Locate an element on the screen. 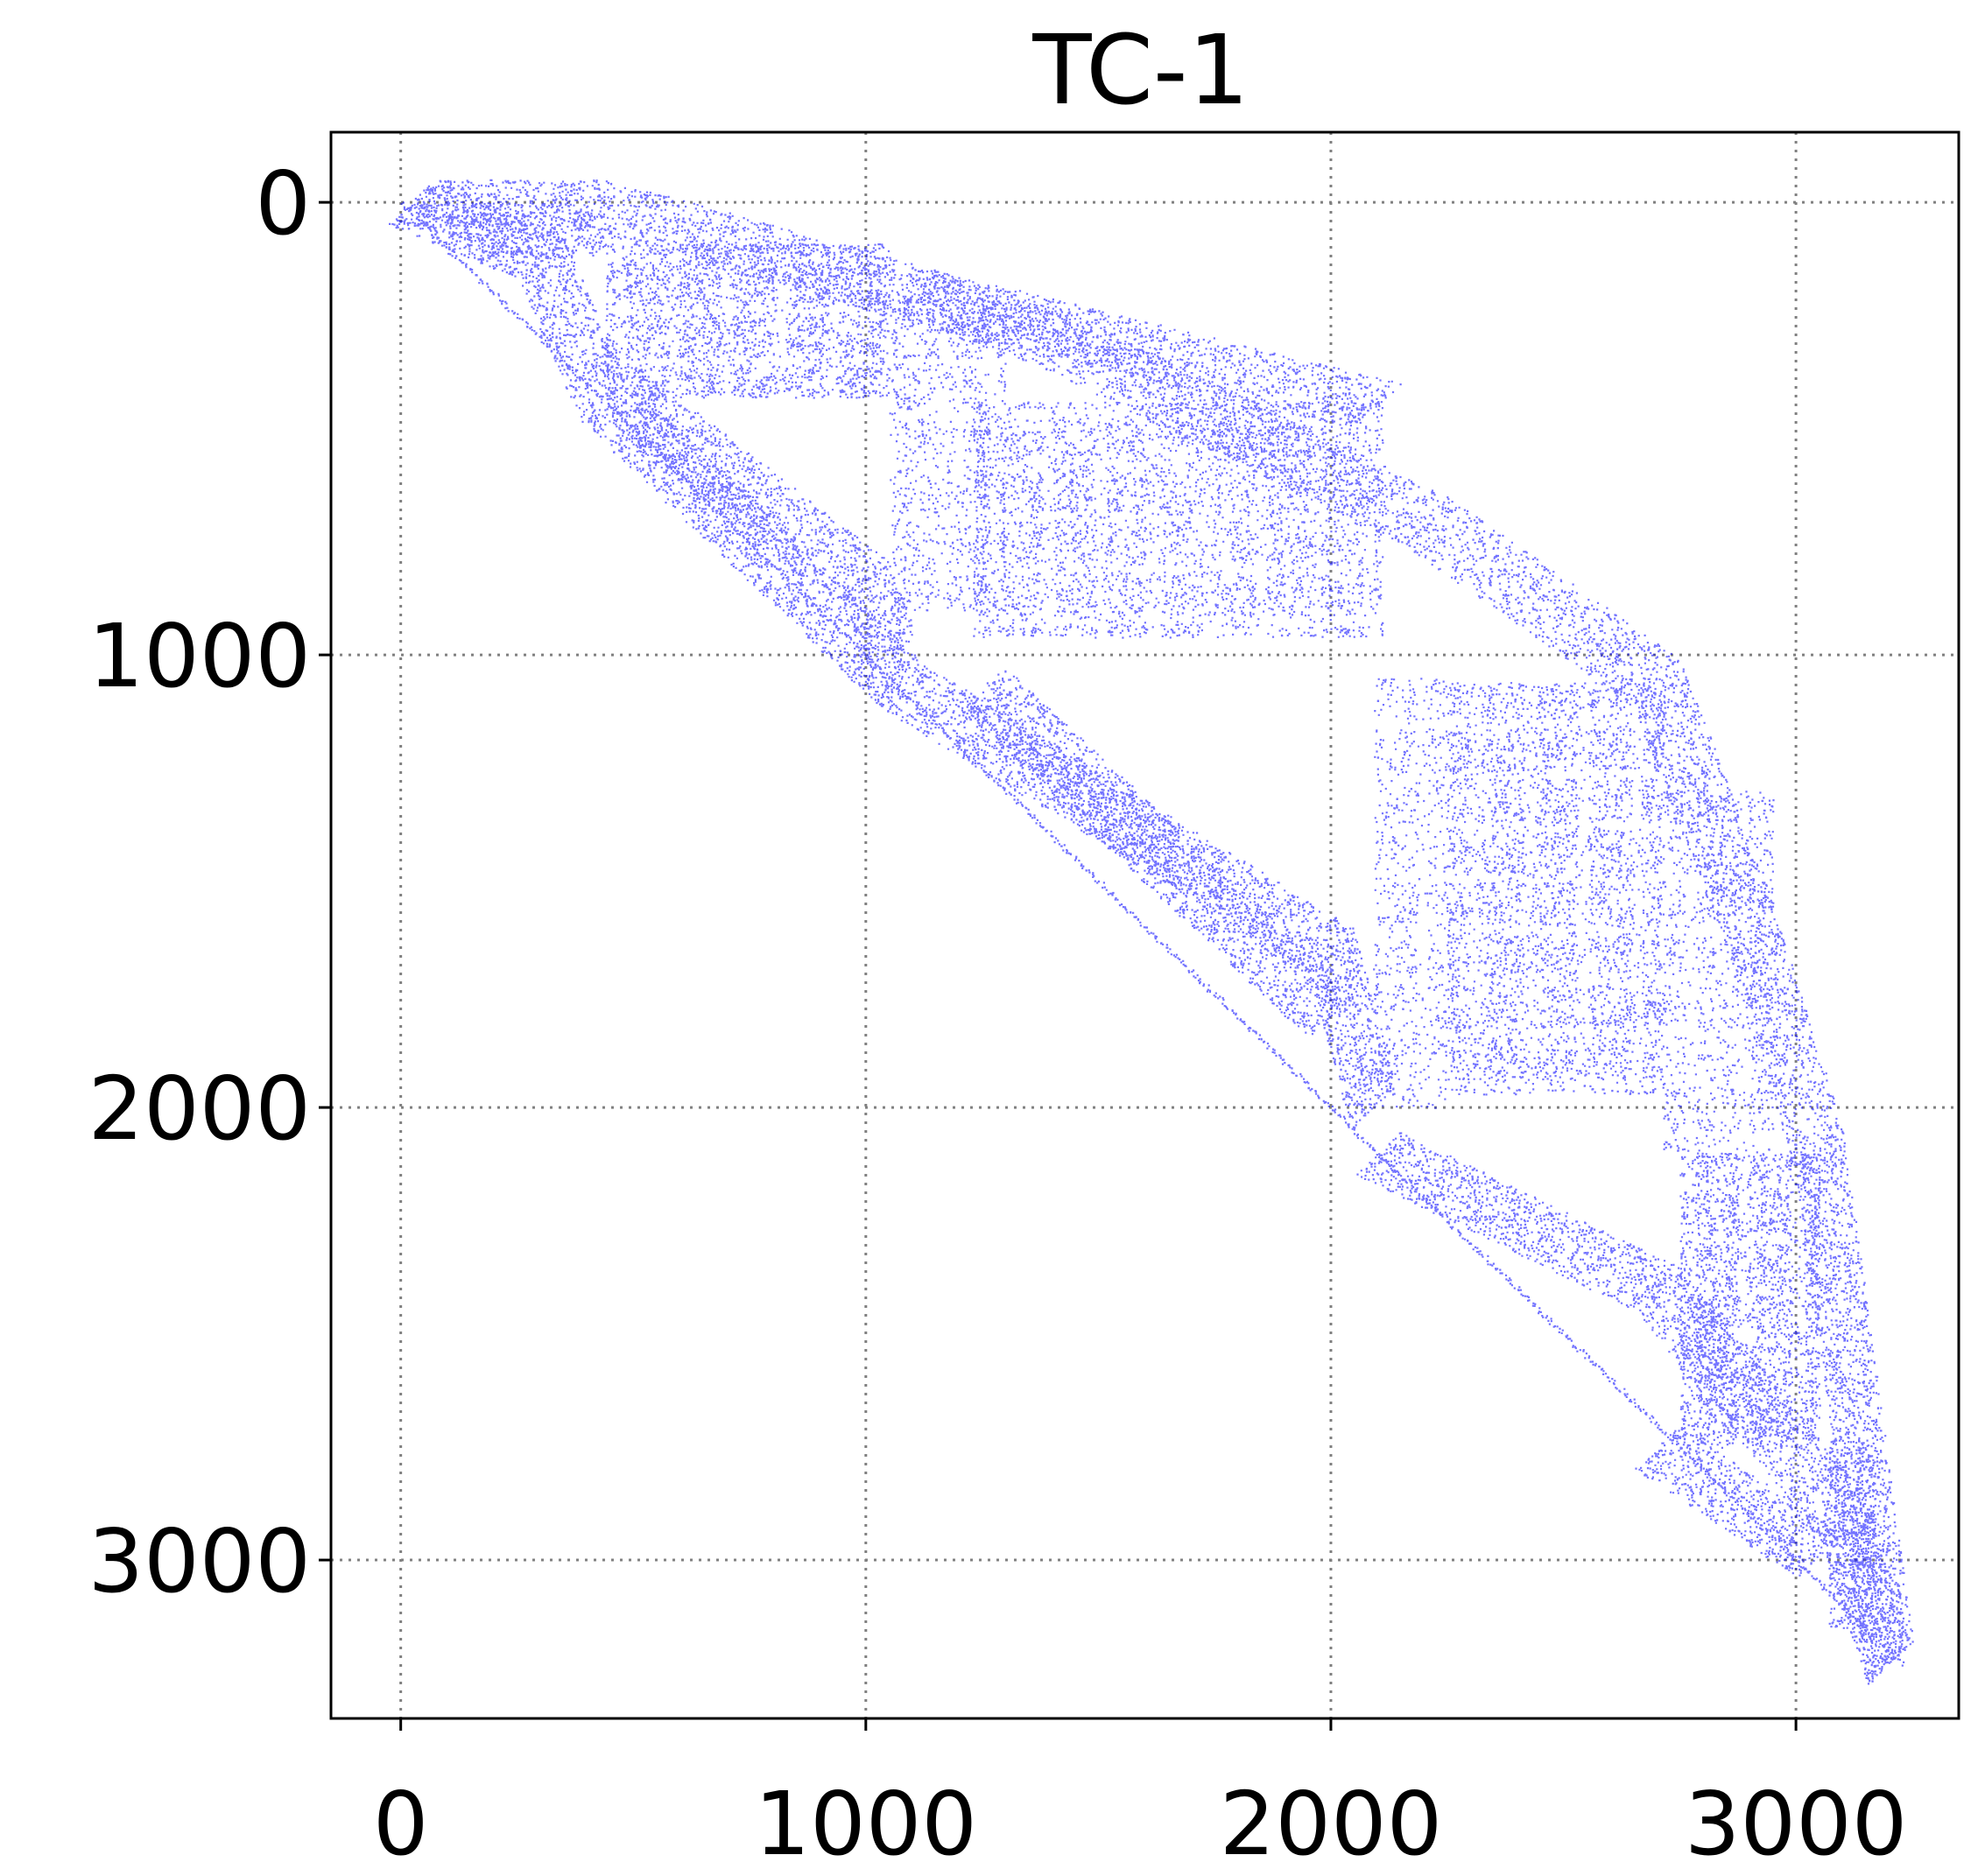 The image size is (1985, 1876). y-tick-label: 3000 is located at coordinates (200, 1561).